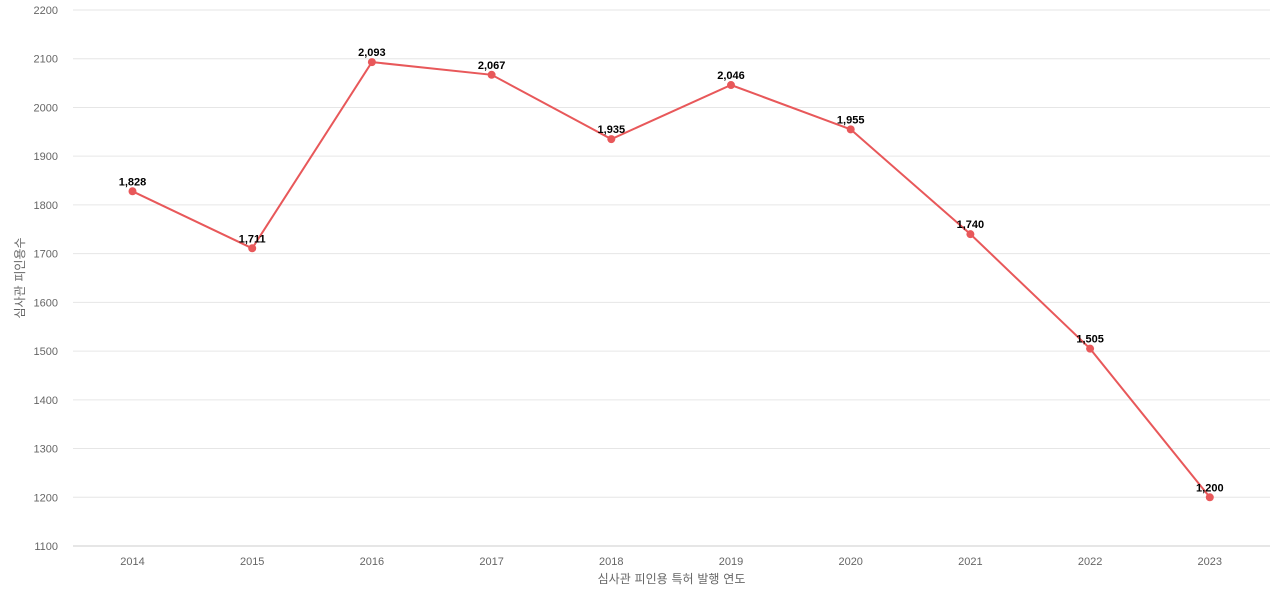 The image size is (1280, 600). I want to click on y-tick-label: 1200, so click(46, 498).